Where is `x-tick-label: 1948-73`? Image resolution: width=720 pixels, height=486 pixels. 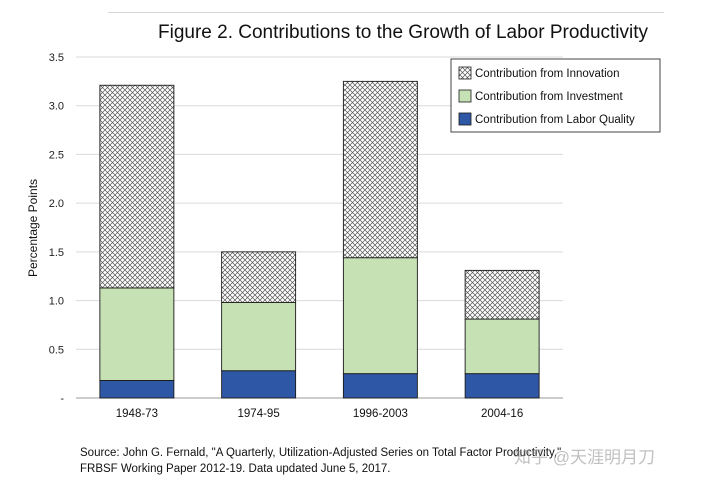 x-tick-label: 1948-73 is located at coordinates (137, 414).